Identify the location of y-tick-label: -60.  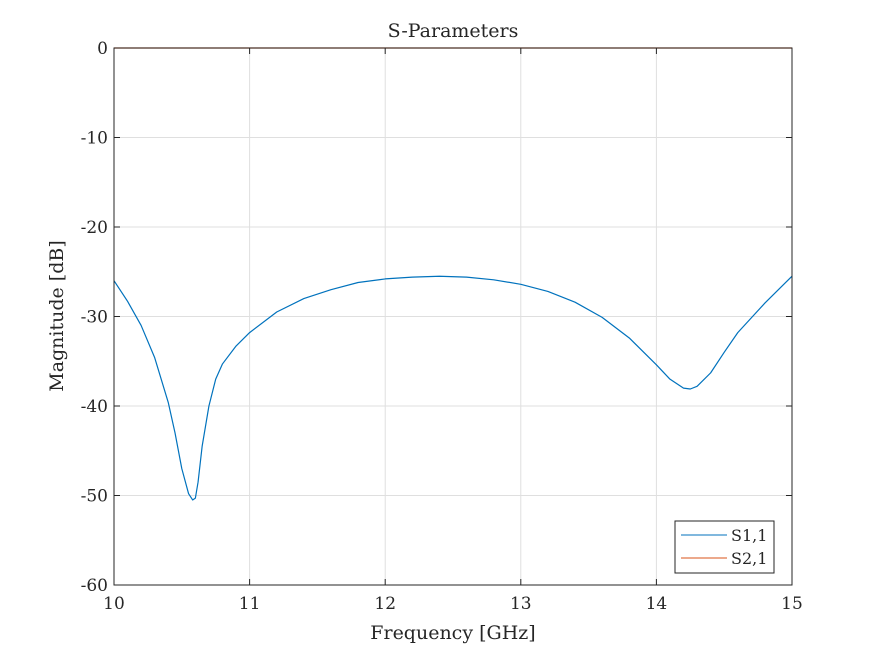
(94, 586).